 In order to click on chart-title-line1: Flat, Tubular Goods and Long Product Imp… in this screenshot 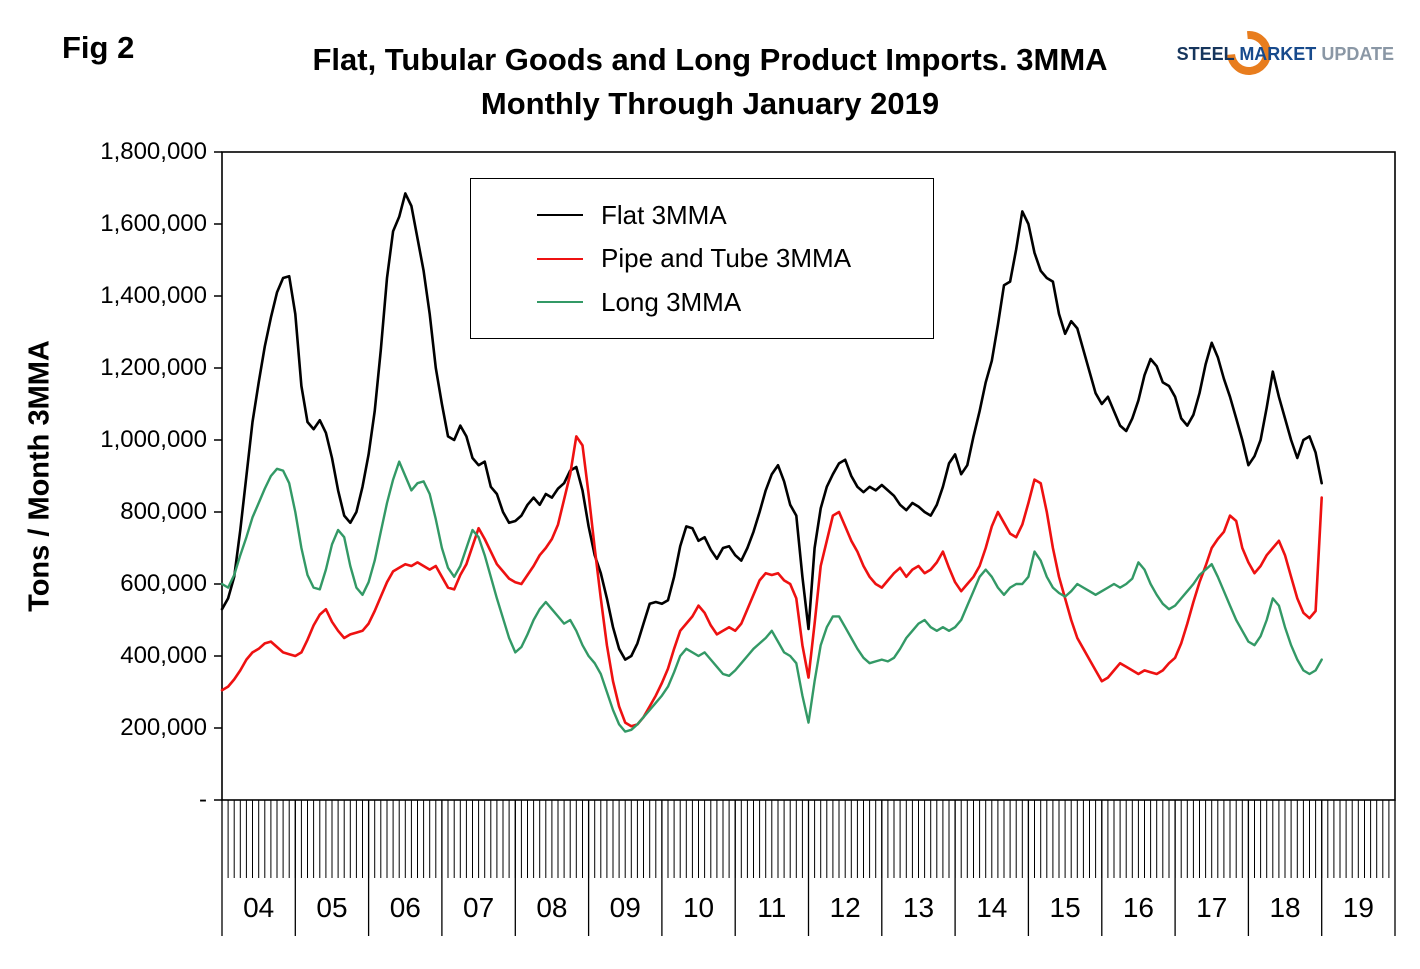, I will do `click(710, 59)`.